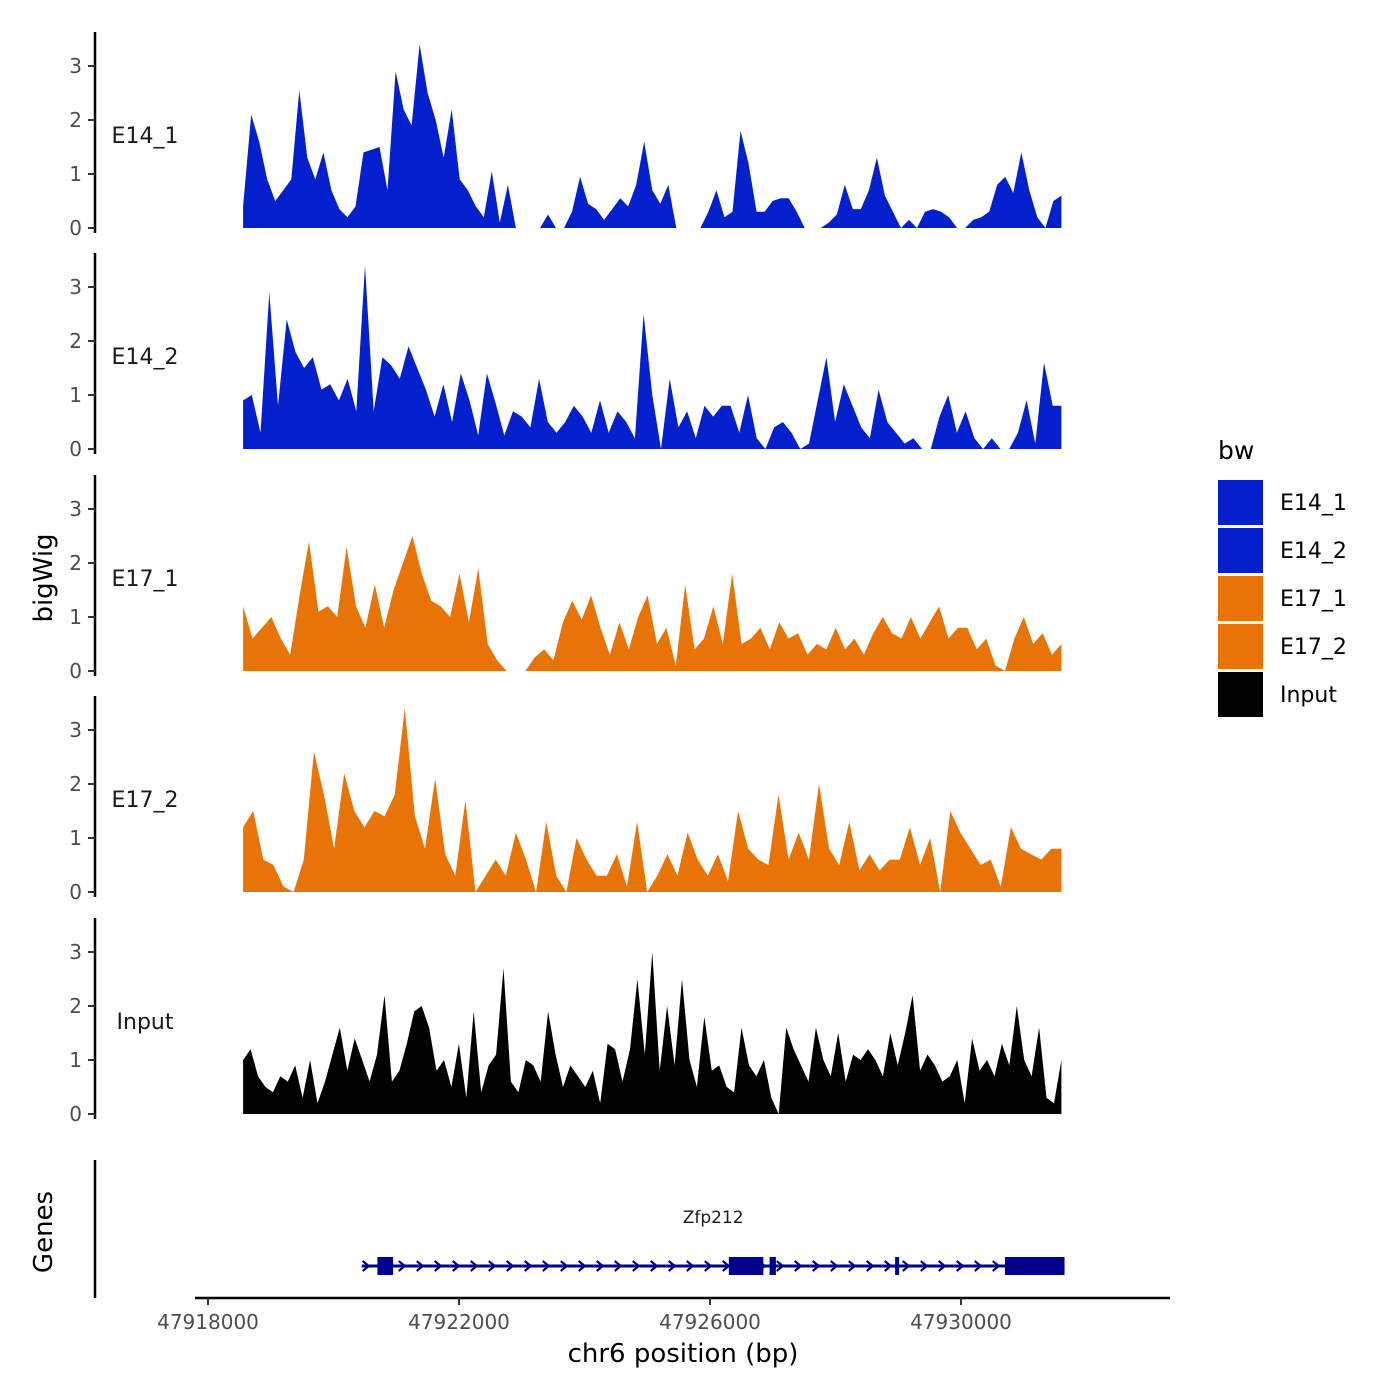 The height and width of the screenshot is (1400, 1400). Describe the element at coordinates (44, 577) in the screenshot. I see `y-axis-title: bigWig` at that location.